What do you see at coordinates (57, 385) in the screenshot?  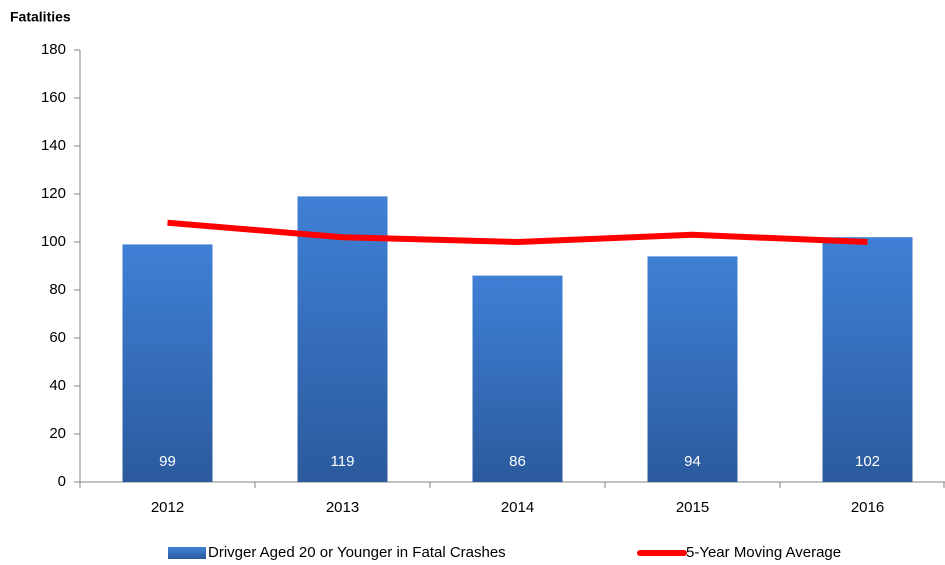 I see `y-tick-label: 40` at bounding box center [57, 385].